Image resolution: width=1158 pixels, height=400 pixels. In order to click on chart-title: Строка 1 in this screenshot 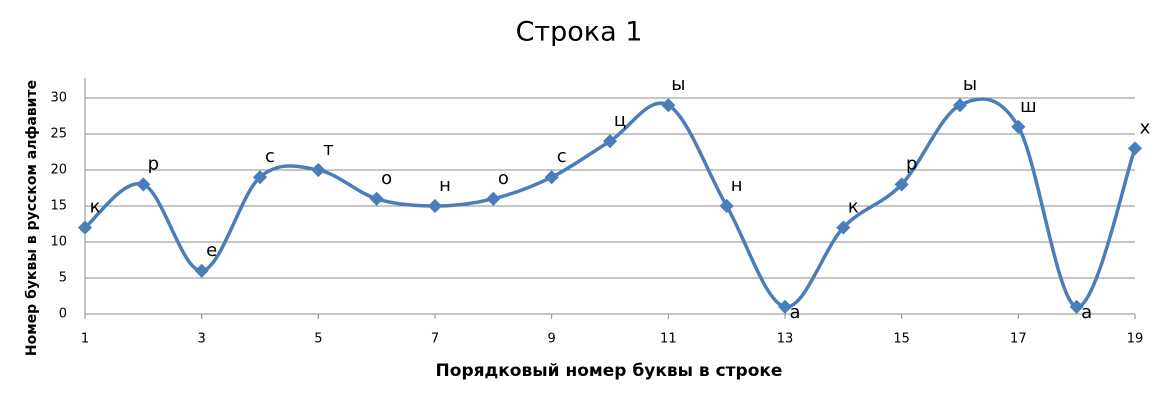, I will do `click(579, 32)`.